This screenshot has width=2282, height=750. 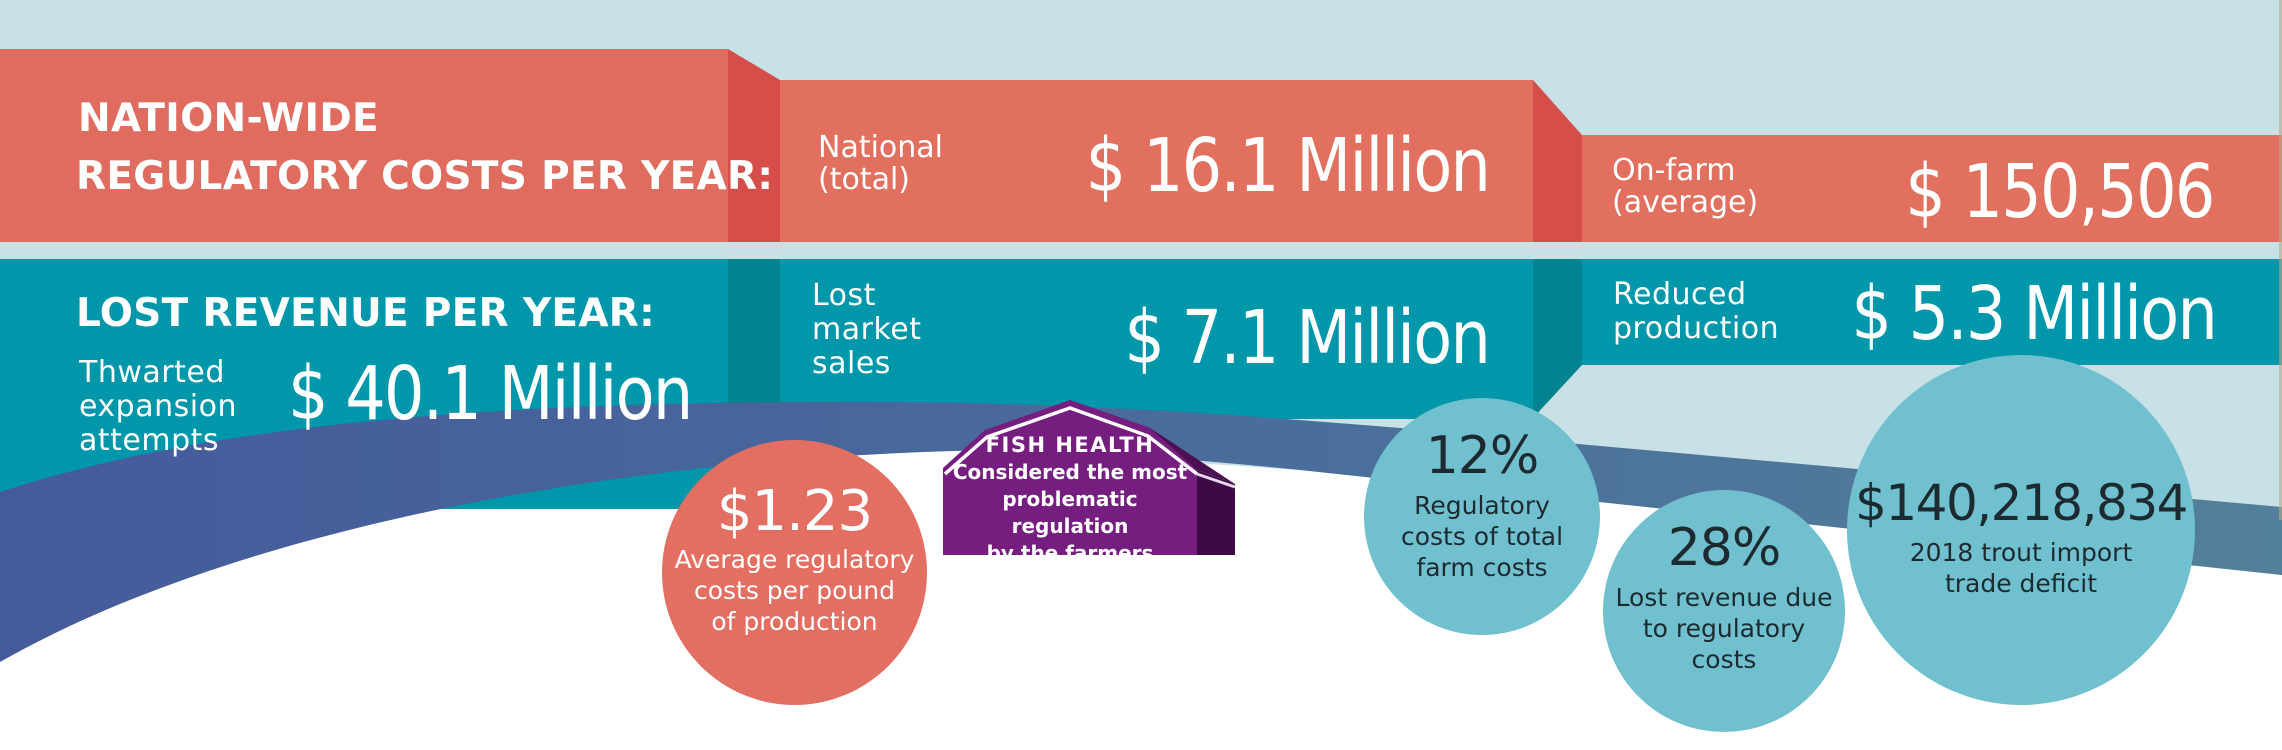 I want to click on lost-revenue-share-desc-line1: Lost revenue due, so click(x=1724, y=597).